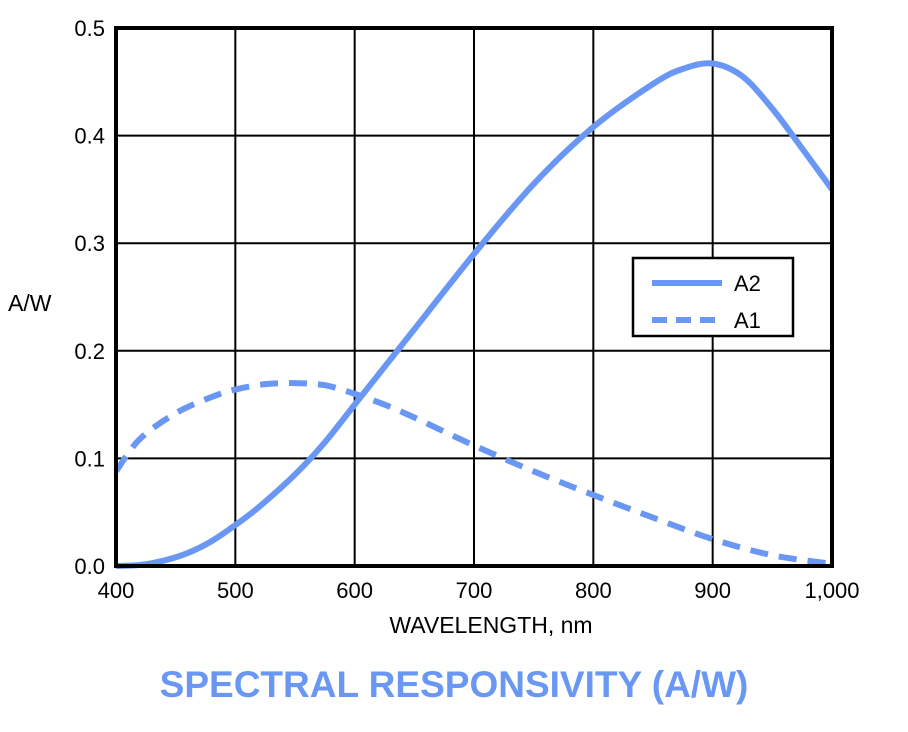 The width and height of the screenshot is (908, 732). I want to click on chart-title: SPECTRAL RESPONSIVITY (A/W), so click(454, 684).